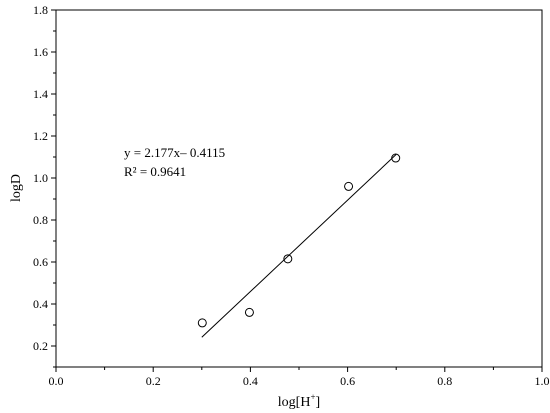 The height and width of the screenshot is (413, 550). I want to click on y-tick-label: 1.6, so click(40, 52).